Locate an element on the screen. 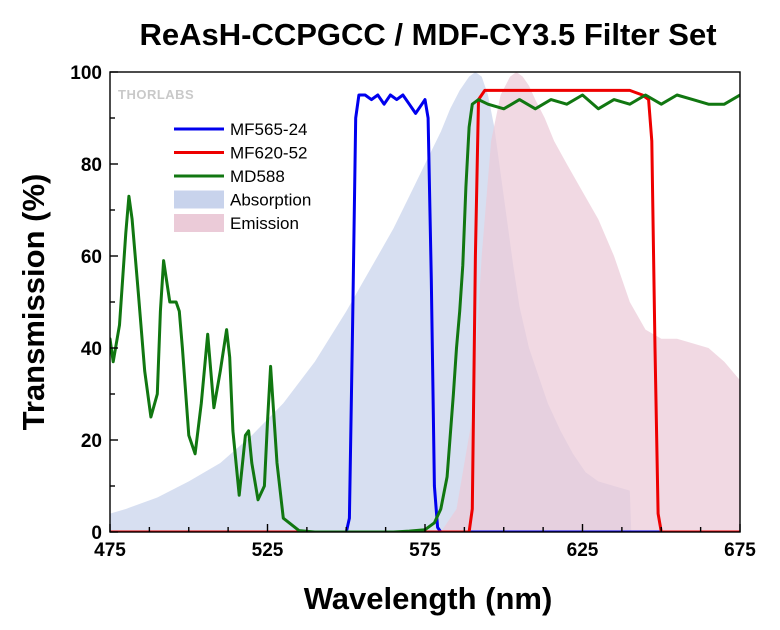  y-tick-label: 0 is located at coordinates (96, 533).